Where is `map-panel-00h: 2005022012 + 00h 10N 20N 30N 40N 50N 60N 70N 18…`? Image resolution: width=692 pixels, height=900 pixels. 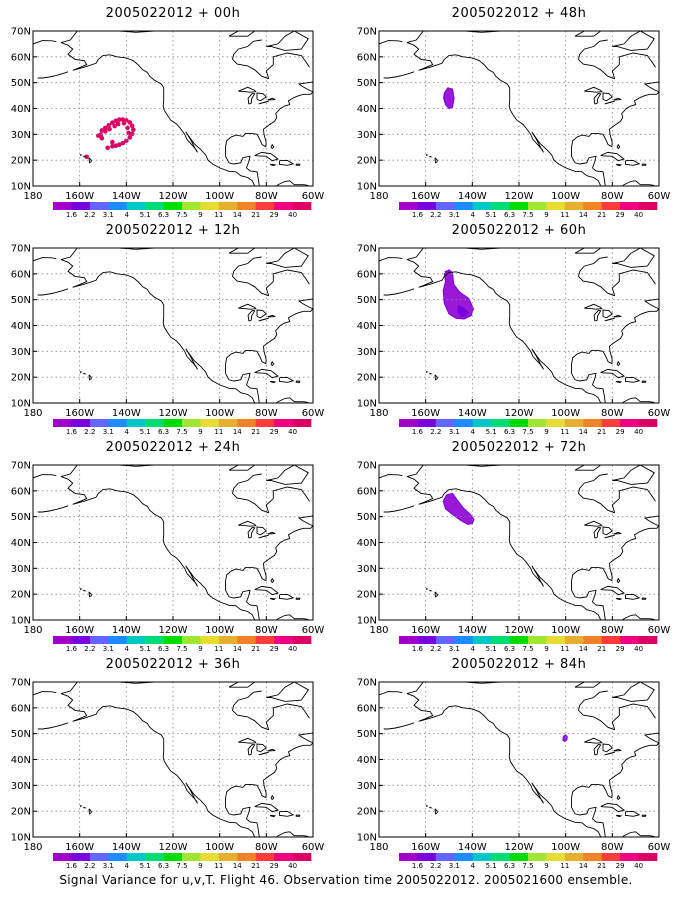
map-panel-00h: 2005022012 + 00h 10N 20N 30N 40N 50N 60N 70N 18… is located at coordinates (173, 108).